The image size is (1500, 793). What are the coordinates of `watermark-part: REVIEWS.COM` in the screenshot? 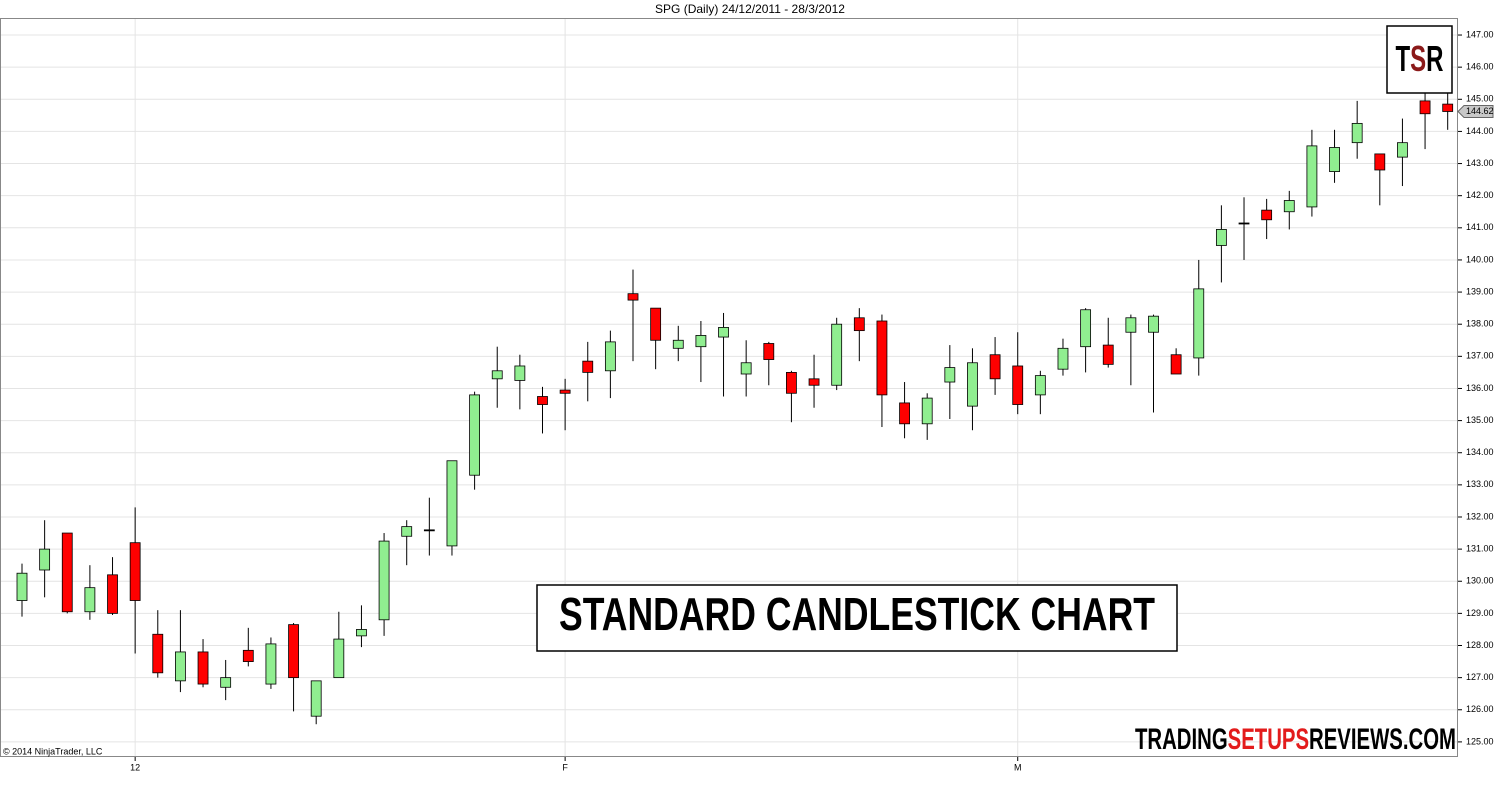 It's located at (1382, 739).